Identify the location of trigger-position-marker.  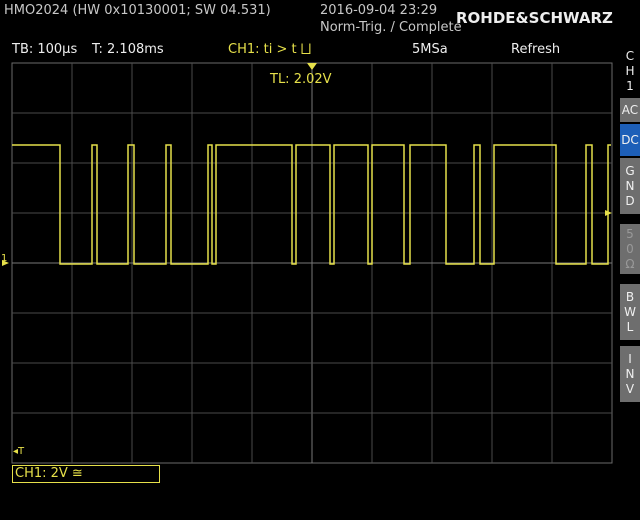
(312, 66).